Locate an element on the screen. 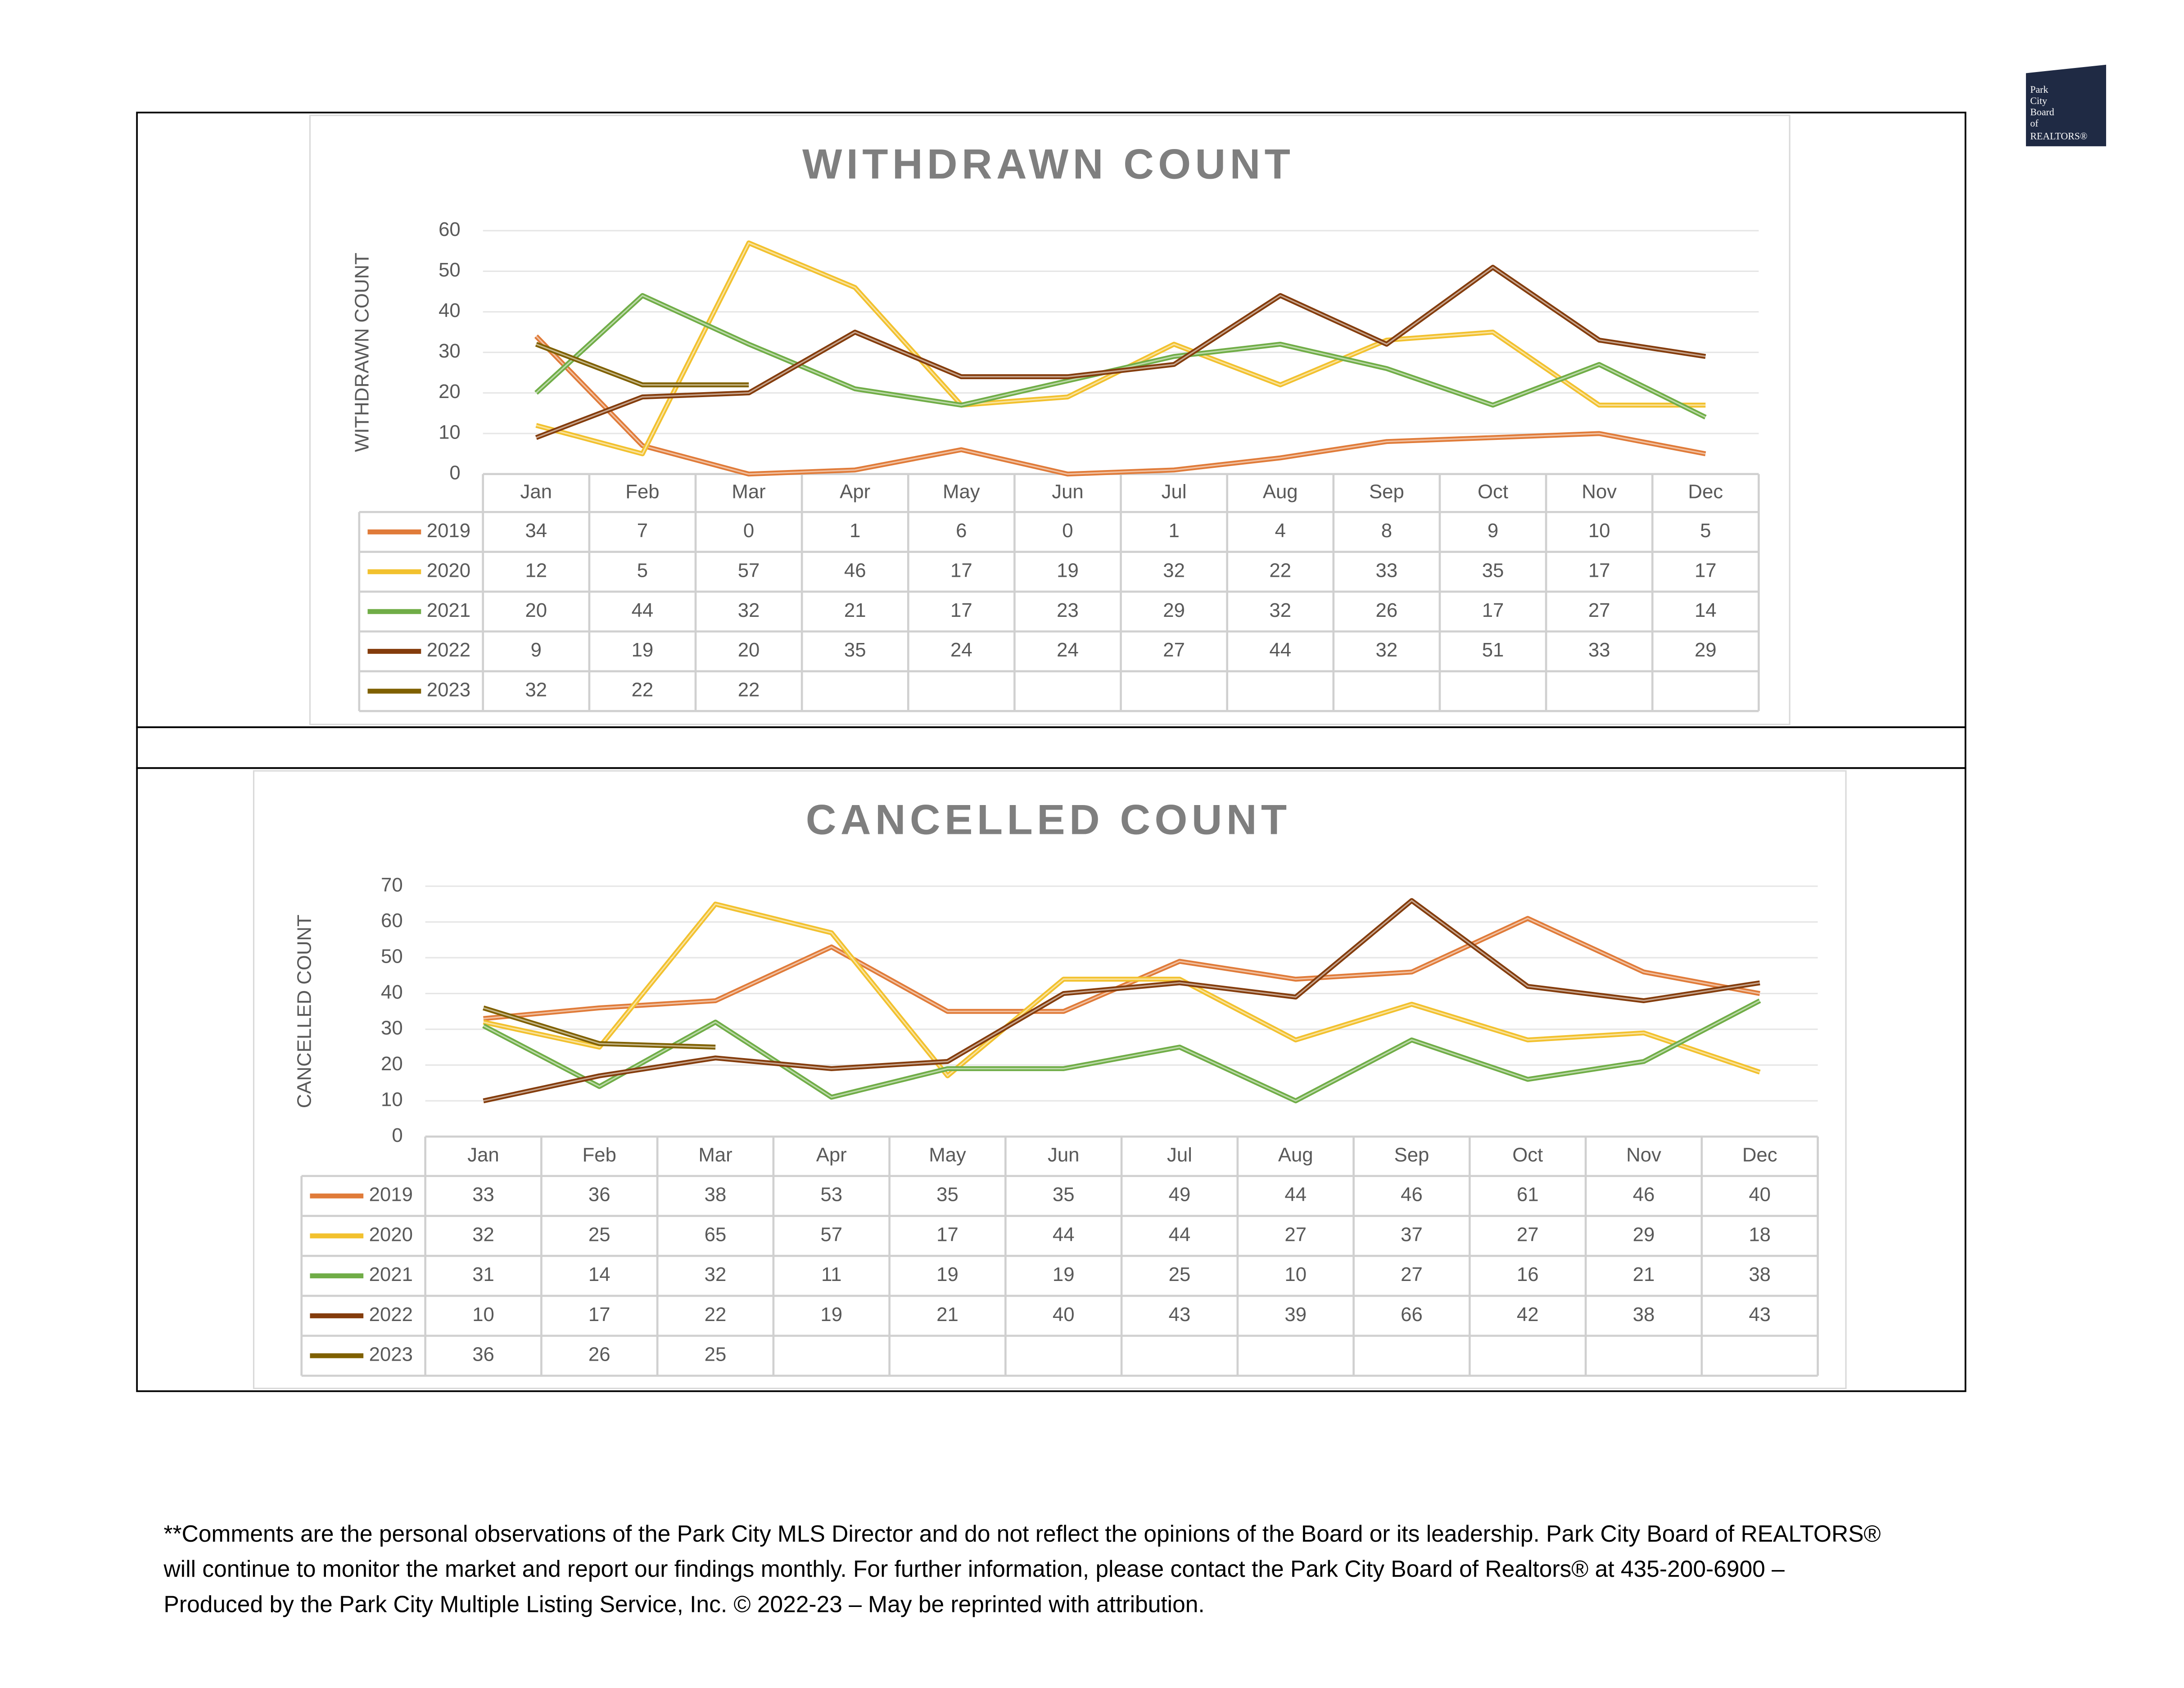 This screenshot has height=1688, width=2184. y-tick-label: 10 is located at coordinates (392, 1099).